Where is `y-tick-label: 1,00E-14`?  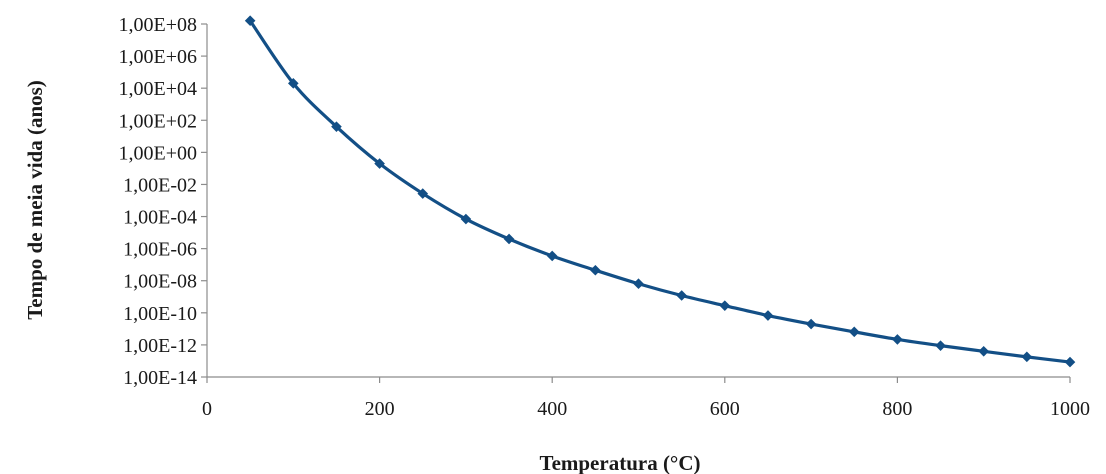 y-tick-label: 1,00E-14 is located at coordinates (160, 378).